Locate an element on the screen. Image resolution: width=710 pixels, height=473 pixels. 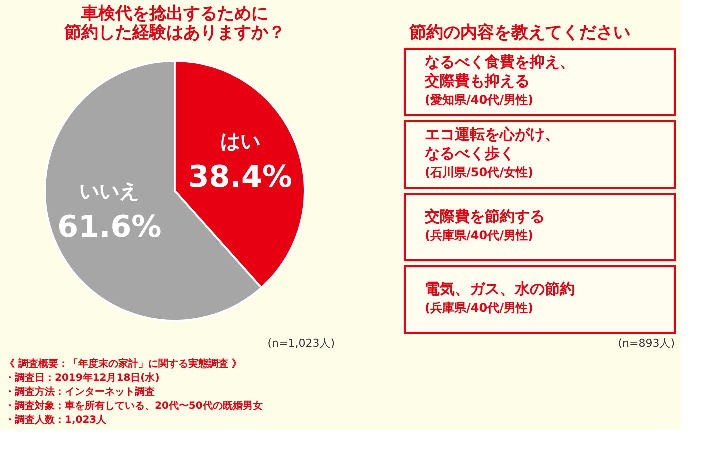
text: 節約した経験はありますか？ is located at coordinates (175, 33).